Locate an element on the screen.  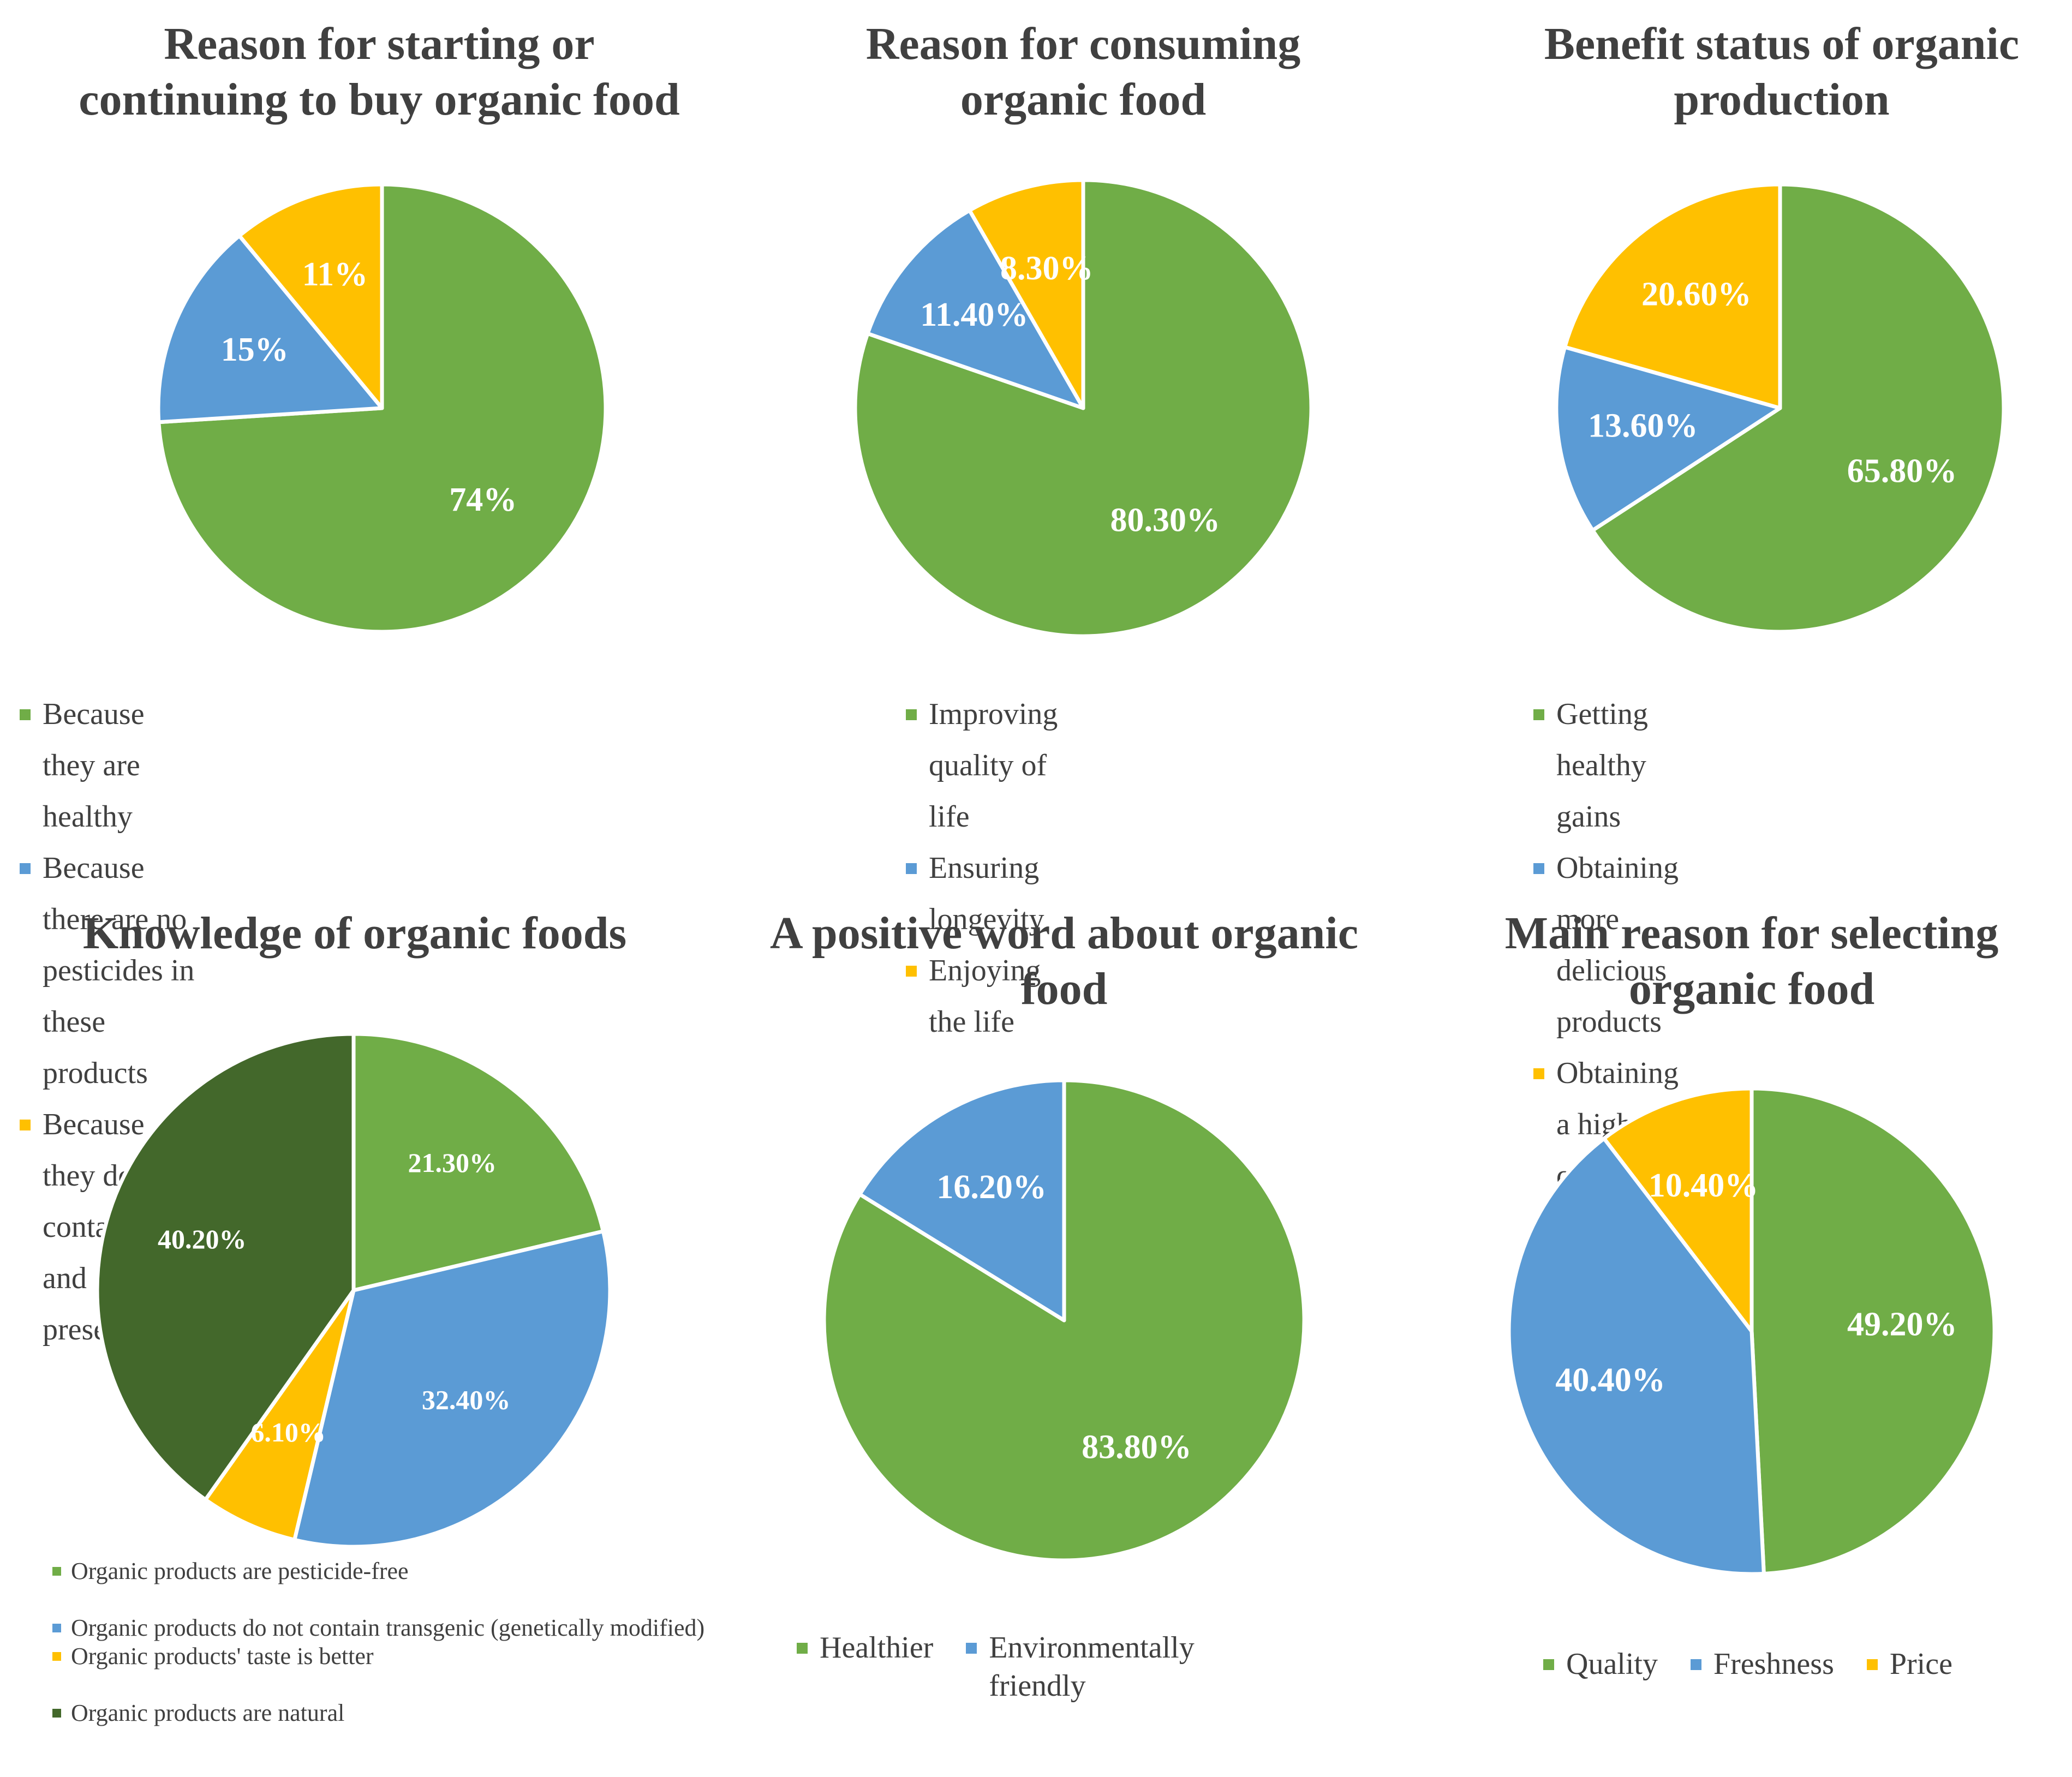
legend-item: Getting healthy gains is located at coordinates (1606, 765).